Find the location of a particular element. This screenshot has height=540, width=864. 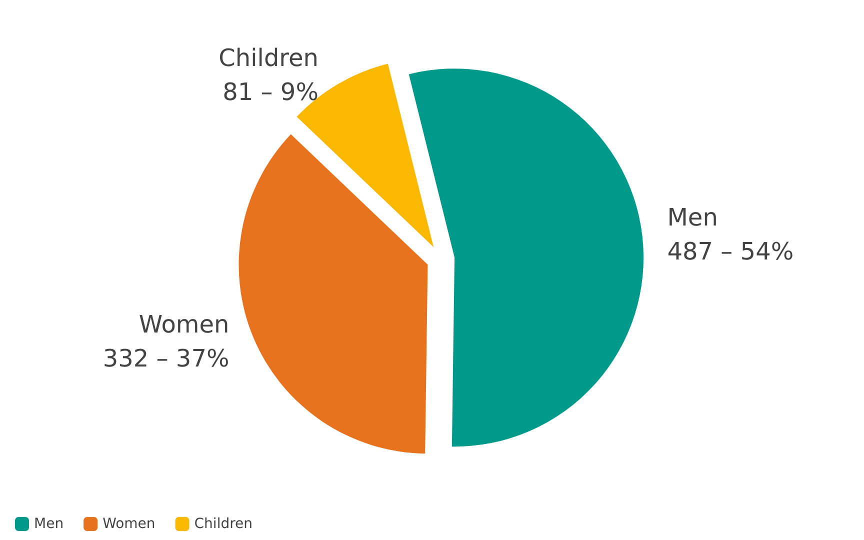

legend-label: Children is located at coordinates (223, 524).